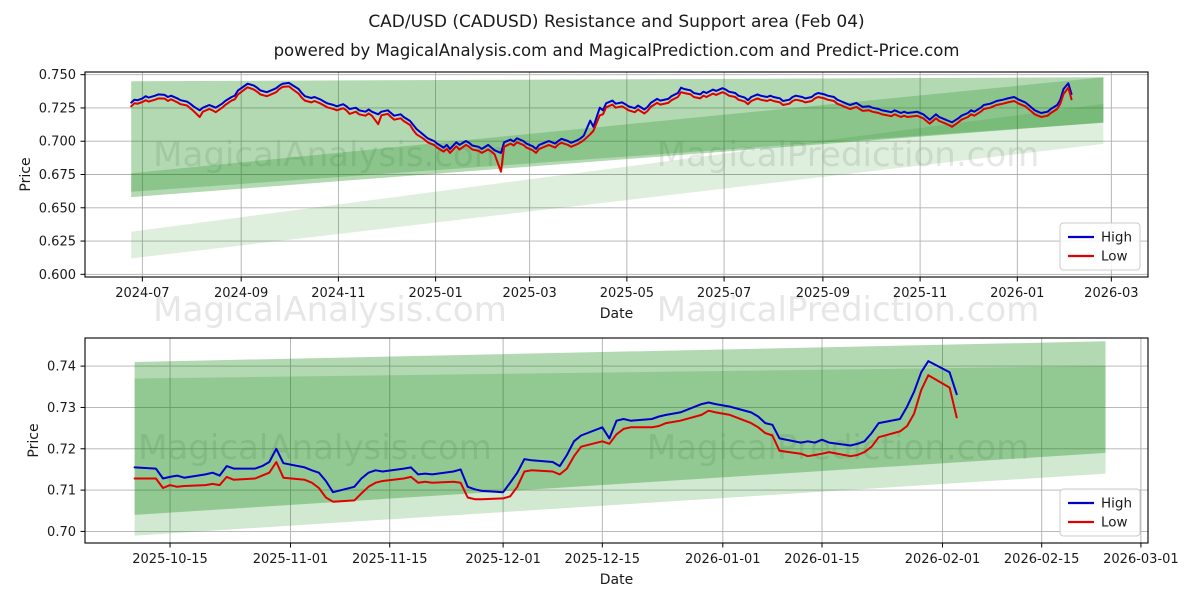 Image resolution: width=1200 pixels, height=600 pixels. Describe the element at coordinates (61, 367) in the screenshot. I see `y-tick-label: 0.74` at that location.